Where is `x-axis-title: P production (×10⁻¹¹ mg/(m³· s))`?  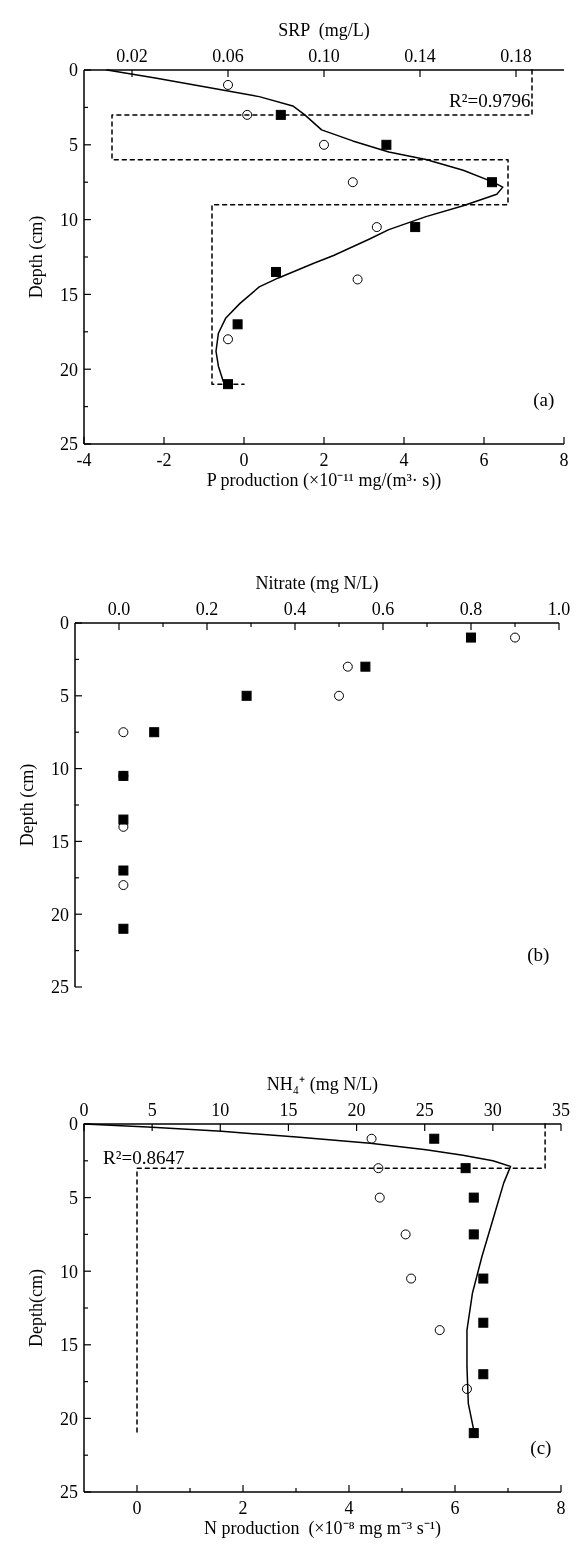 x-axis-title: P production (×10⁻¹¹ mg/(m³· s)) is located at coordinates (324, 480).